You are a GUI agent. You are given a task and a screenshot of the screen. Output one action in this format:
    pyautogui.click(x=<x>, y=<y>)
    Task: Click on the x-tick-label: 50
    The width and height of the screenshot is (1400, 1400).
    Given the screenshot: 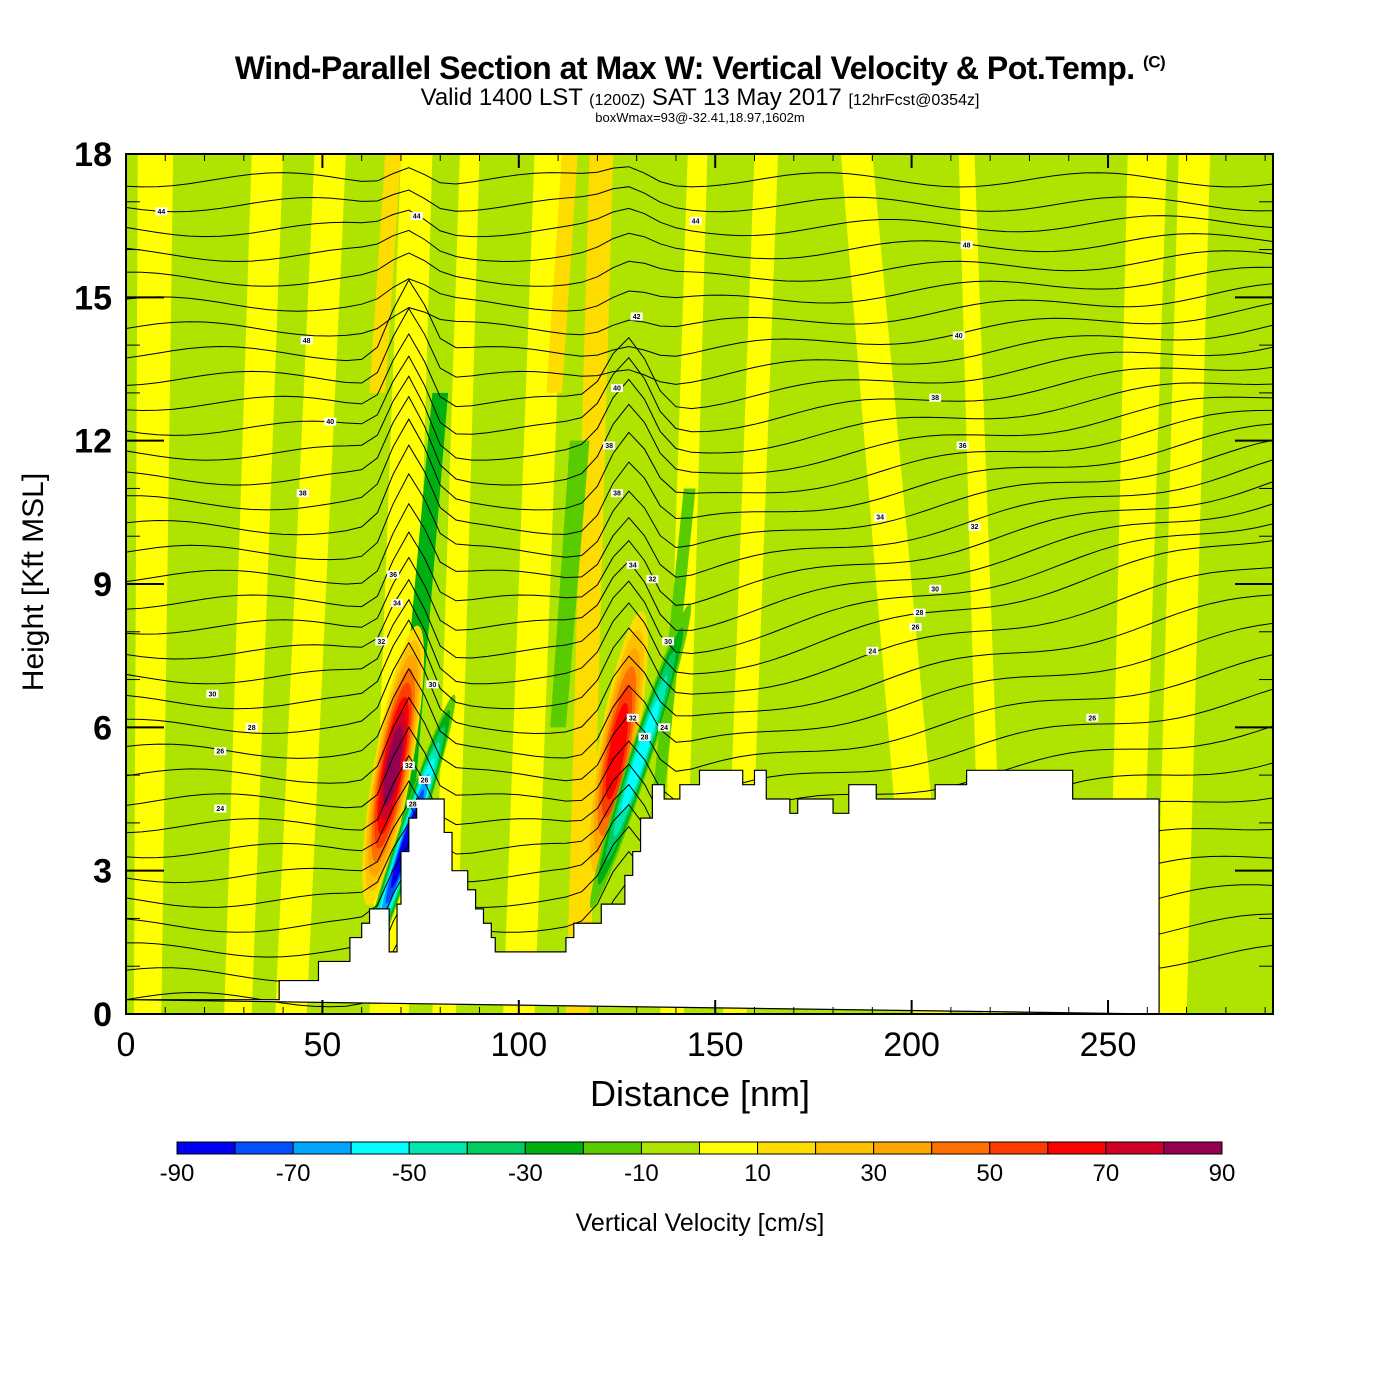 What is the action you would take?
    pyautogui.click(x=322, y=1045)
    